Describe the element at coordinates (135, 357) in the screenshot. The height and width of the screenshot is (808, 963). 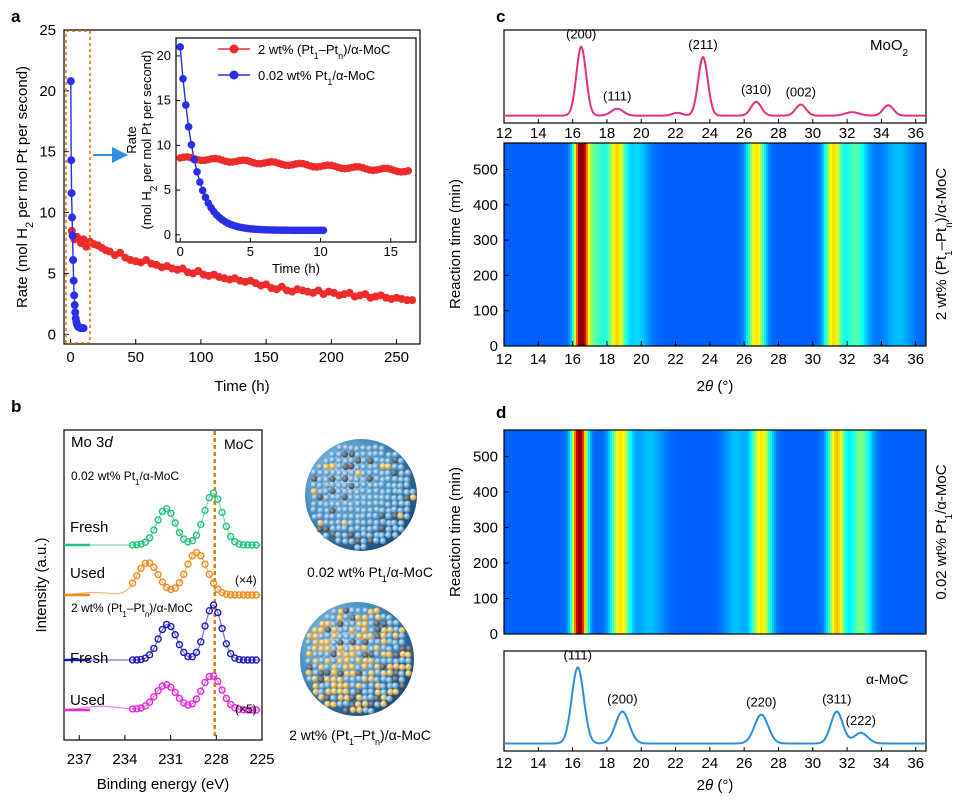
I see `x-tick-label: 50` at that location.